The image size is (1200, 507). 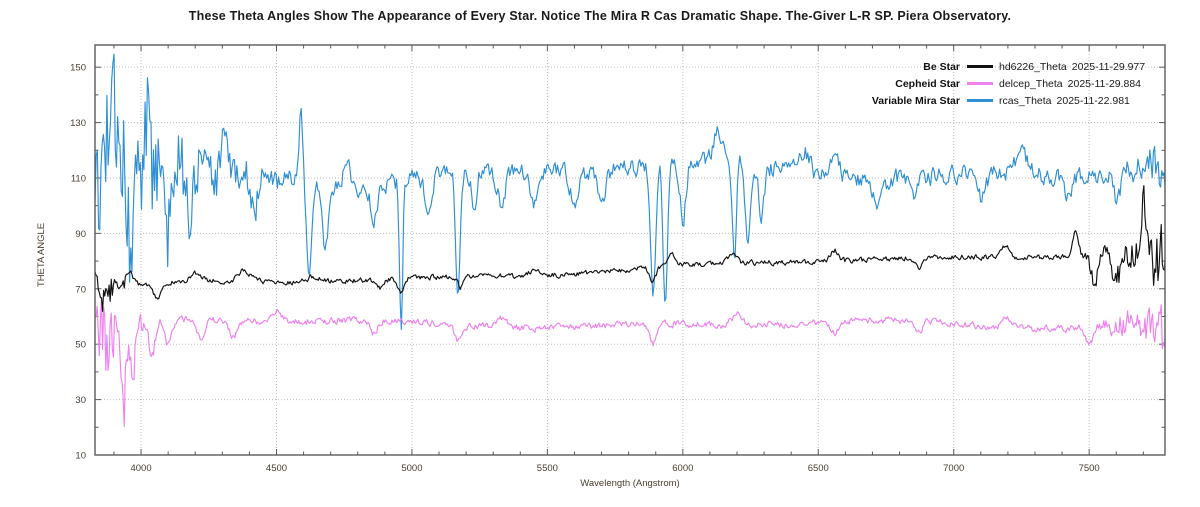 I want to click on x-tick-label: 4500, so click(x=276, y=468).